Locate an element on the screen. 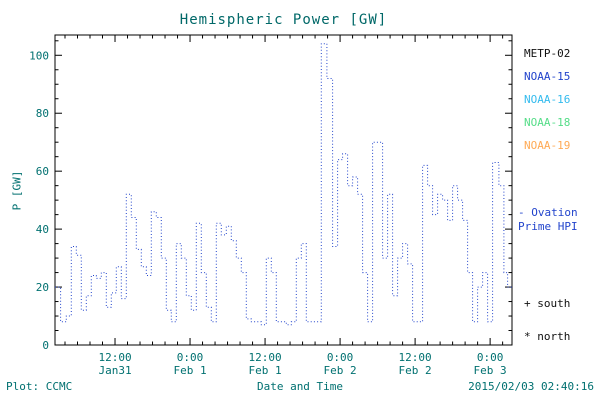  south-marker-note: + south is located at coordinates (547, 303).